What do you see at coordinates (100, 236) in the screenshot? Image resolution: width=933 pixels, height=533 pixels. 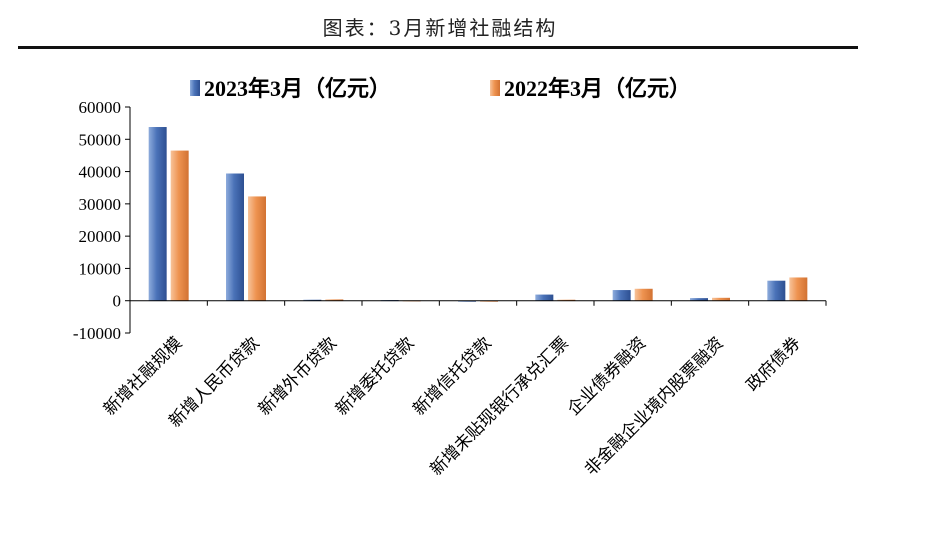 I see `y-tick-label: 20000` at bounding box center [100, 236].